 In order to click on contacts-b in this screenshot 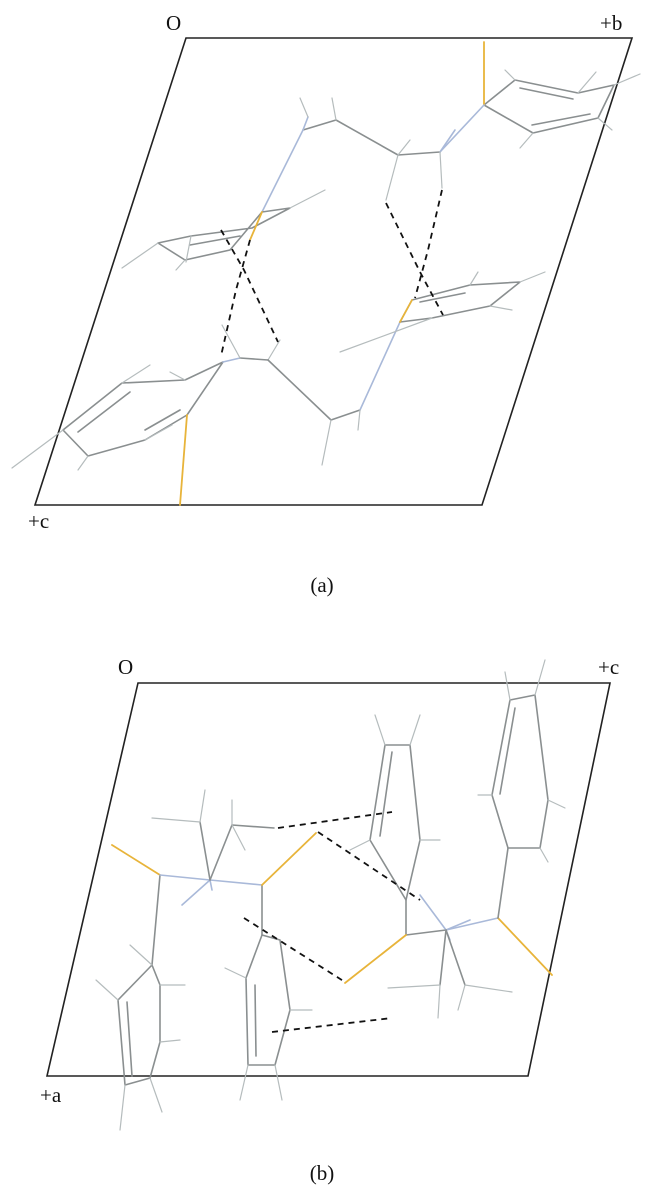, I will do `click(332, 922)`.